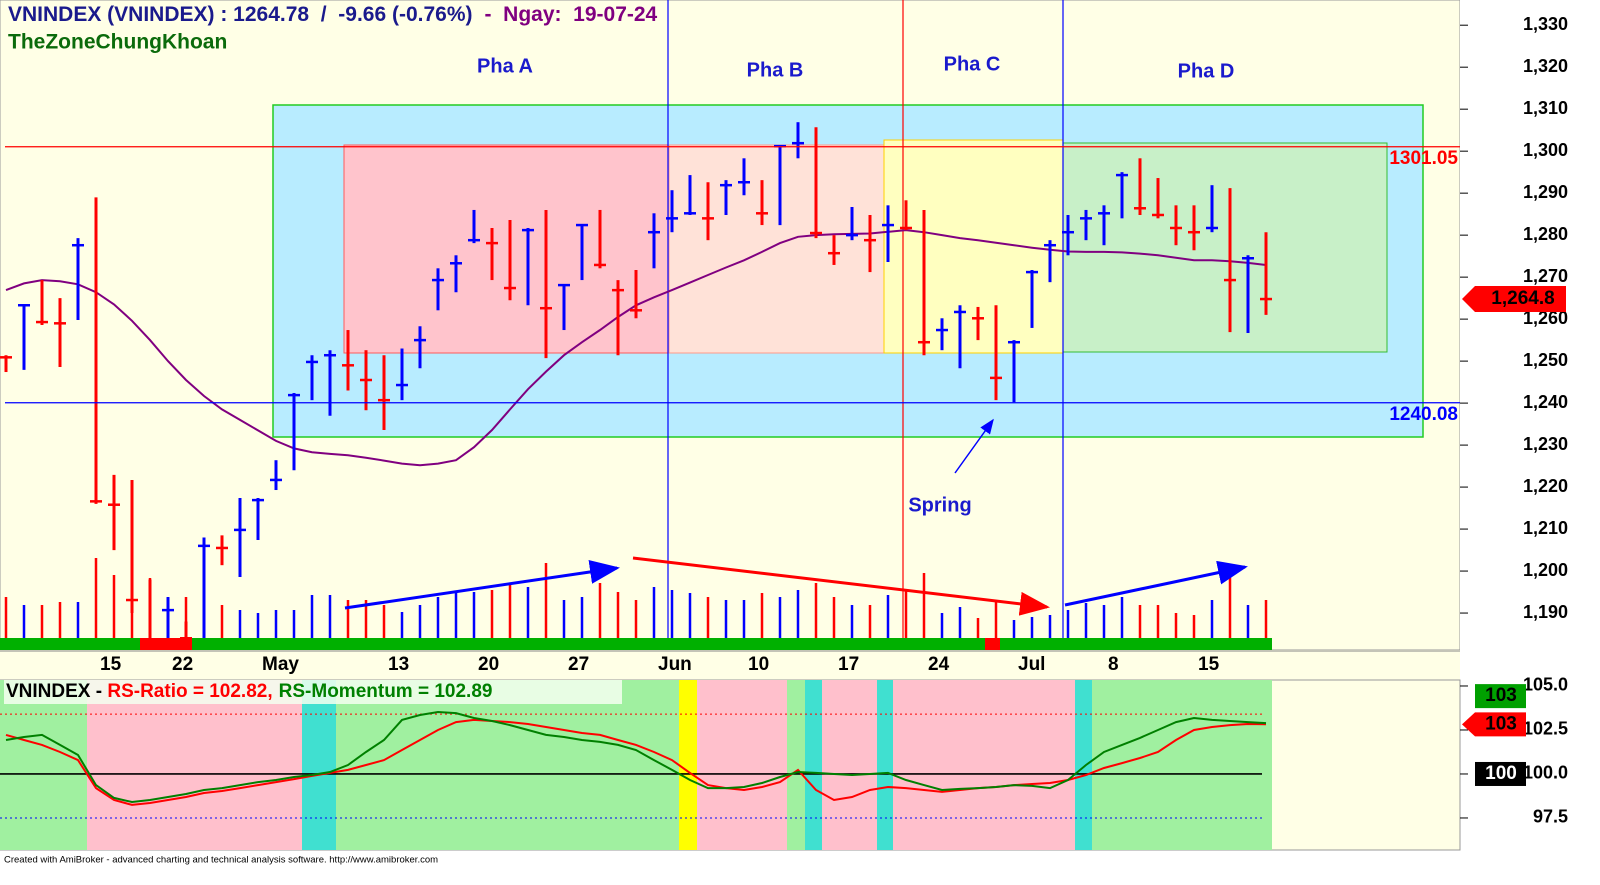  What do you see at coordinates (571, 14) in the screenshot?
I see `title-date: - Ngay: 19-07-24` at bounding box center [571, 14].